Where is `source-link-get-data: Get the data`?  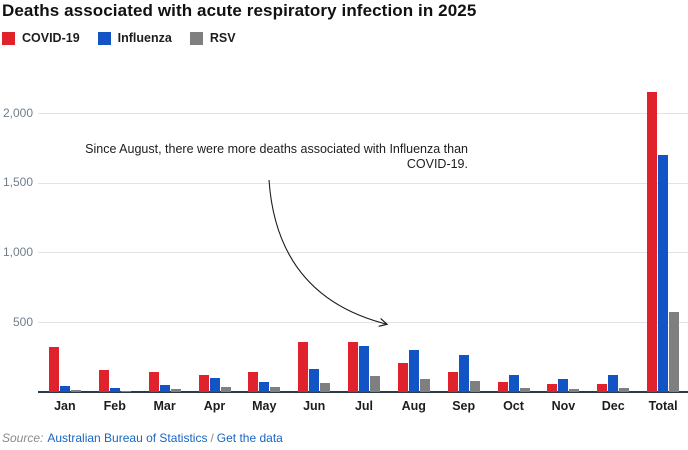
source-link-get-data: Get the data is located at coordinates (249, 438).